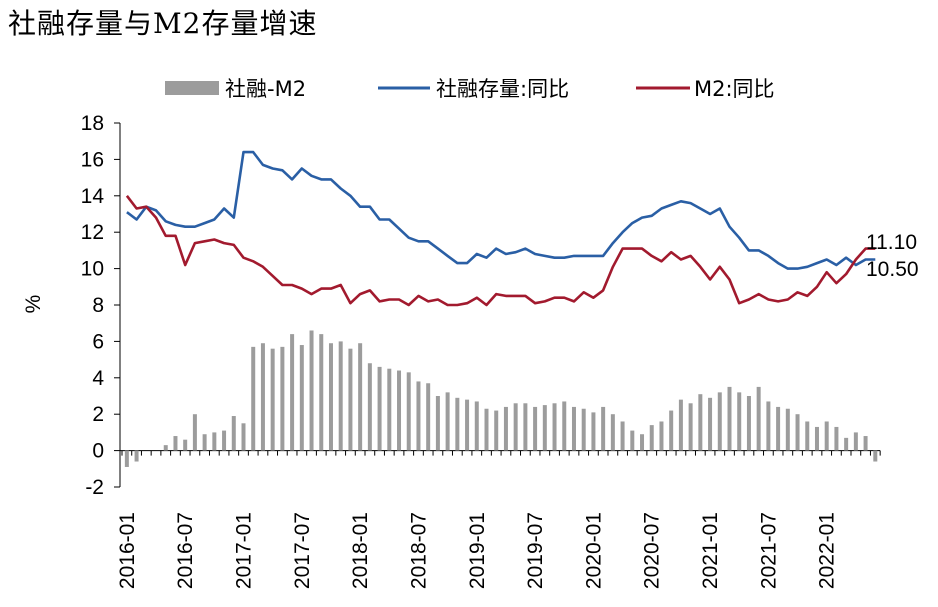 The height and width of the screenshot is (607, 938). I want to click on y-tick-label: 2, so click(98, 414).